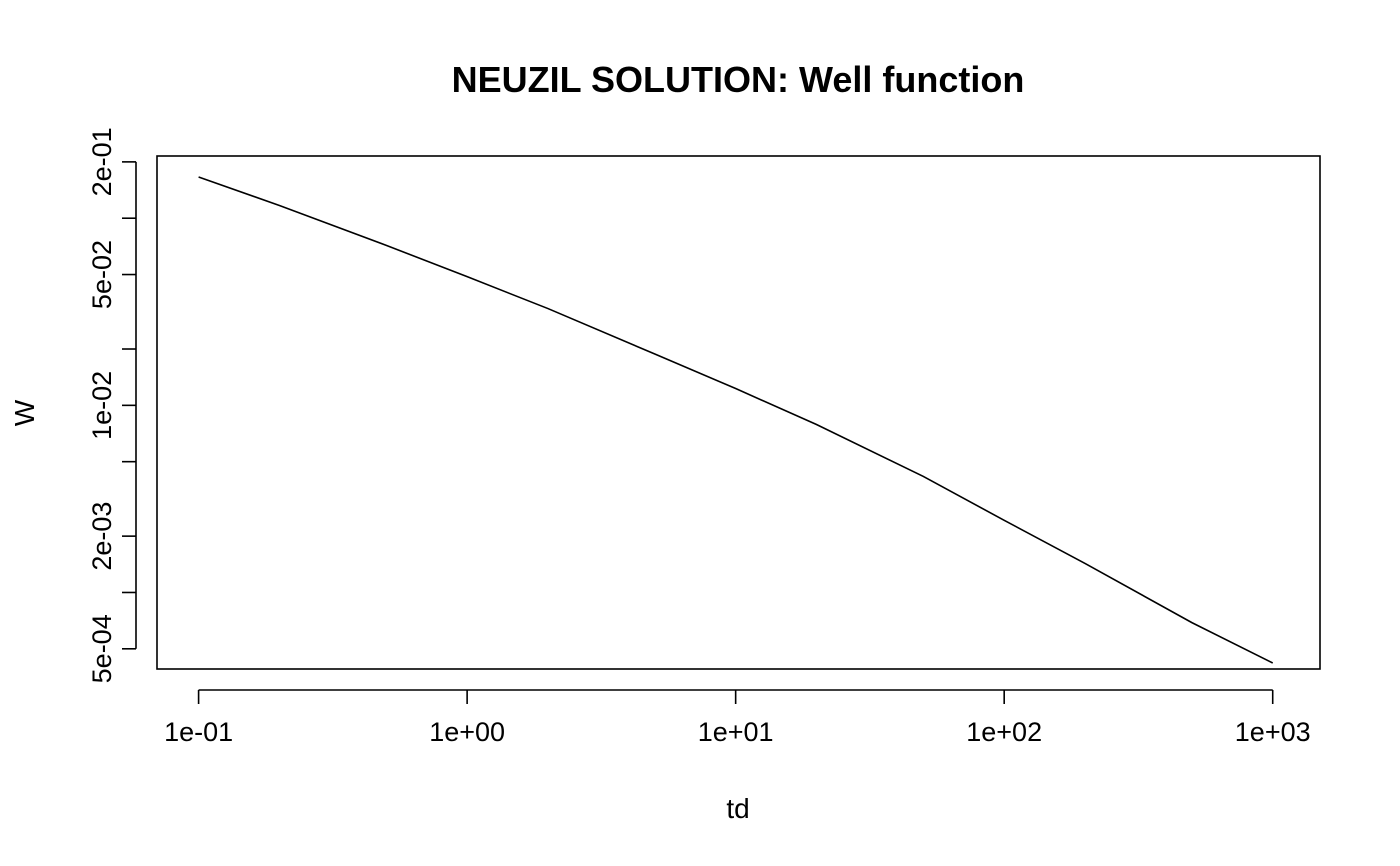 This screenshot has width=1400, height=866. I want to click on x-tick-label: 1e-01, so click(198, 732).